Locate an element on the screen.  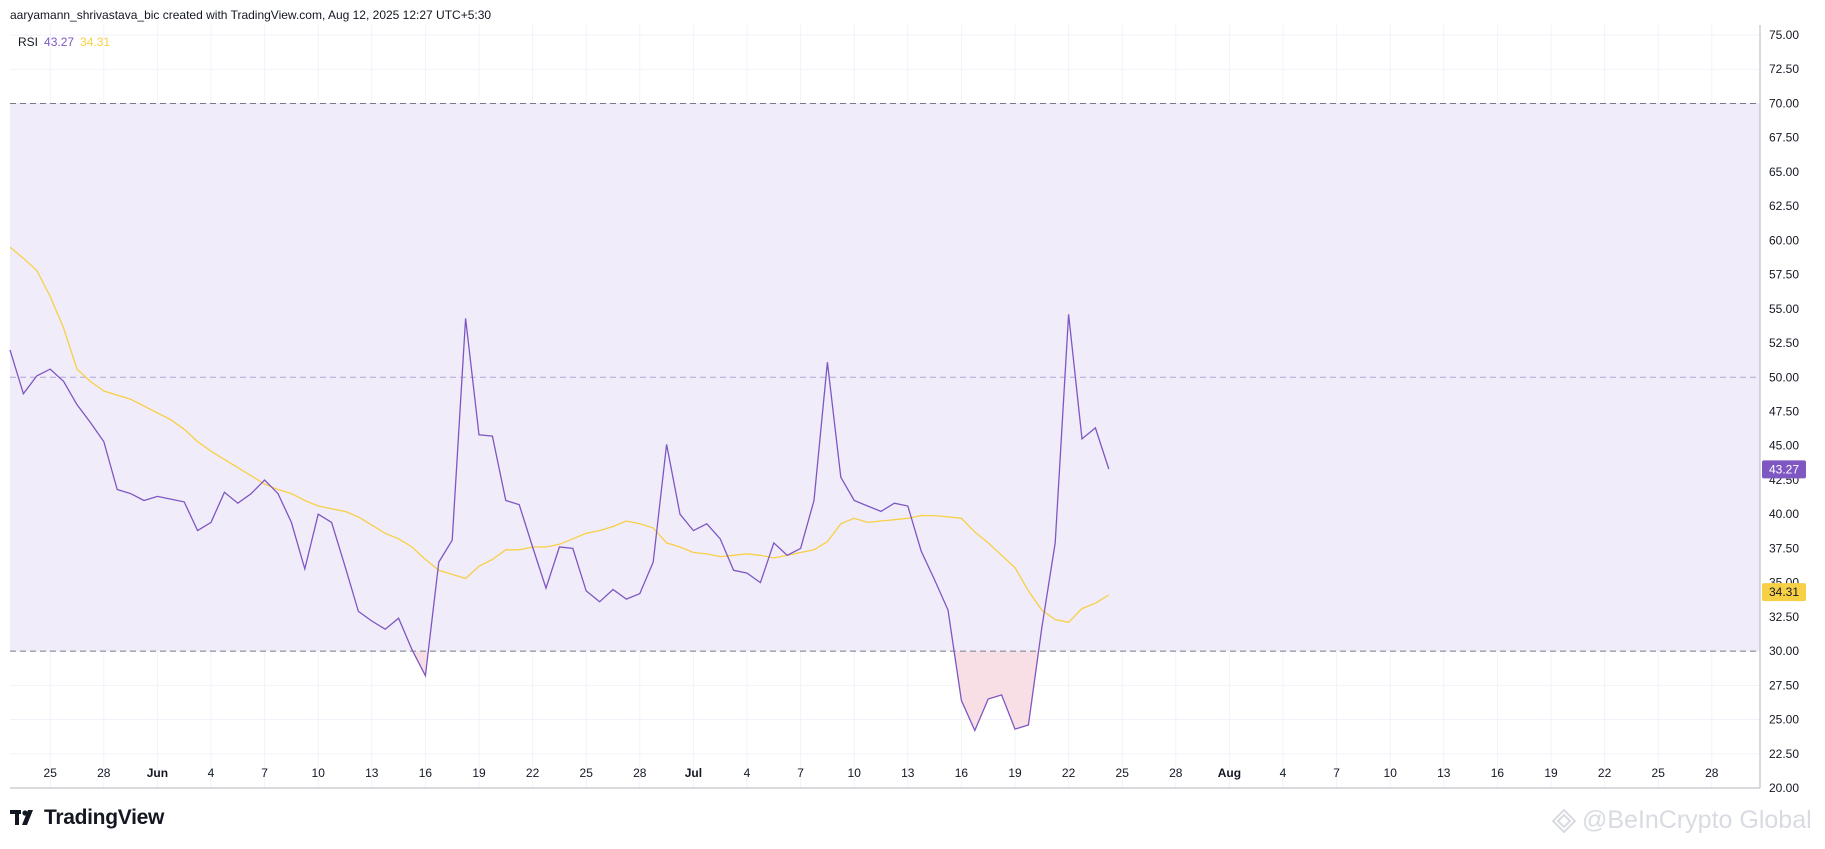
price-axis-tick-label: 62.50 is located at coordinates (1784, 206).